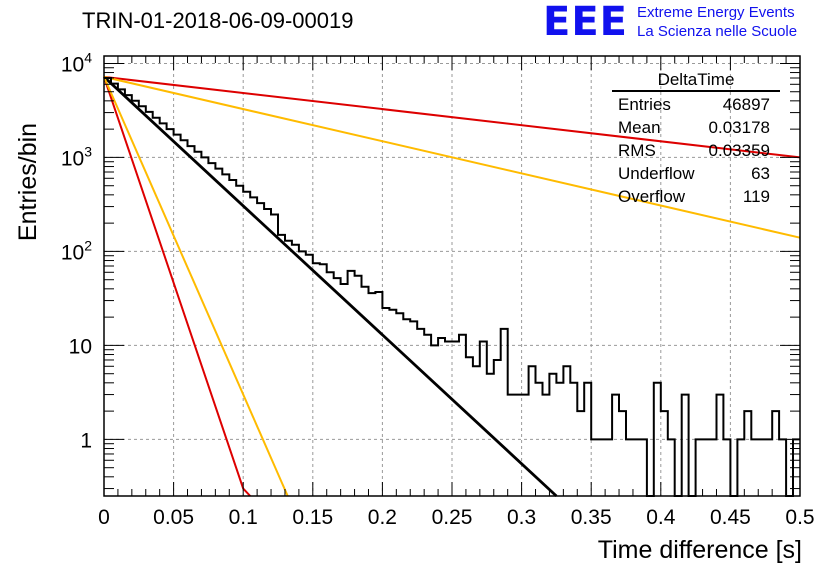 This screenshot has height=572, width=836. Describe the element at coordinates (799, 517) in the screenshot. I see `x-tick-label: 0.5` at that location.